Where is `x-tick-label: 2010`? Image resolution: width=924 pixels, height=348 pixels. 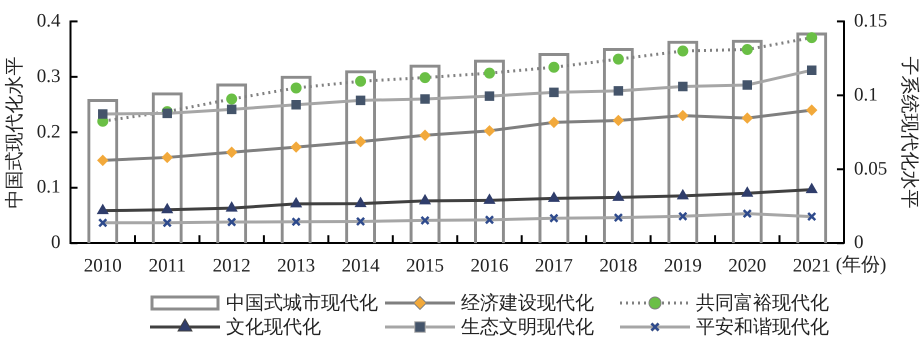
x-tick-label: 2010 is located at coordinates (103, 266).